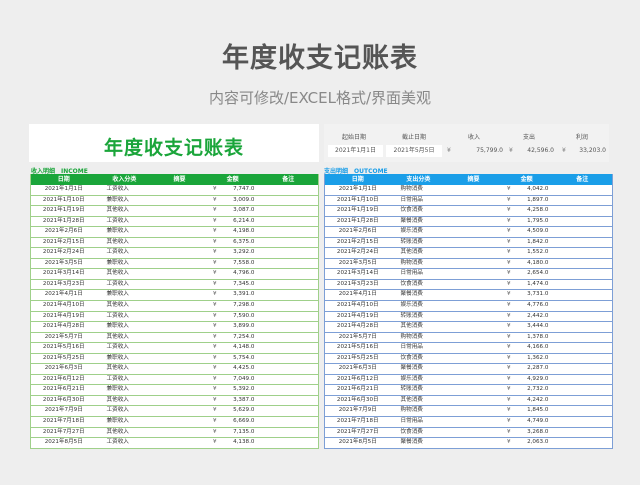 The image size is (640, 485). Describe the element at coordinates (244, 336) in the screenshot. I see `amount-cell: 7,254.0` at that location.